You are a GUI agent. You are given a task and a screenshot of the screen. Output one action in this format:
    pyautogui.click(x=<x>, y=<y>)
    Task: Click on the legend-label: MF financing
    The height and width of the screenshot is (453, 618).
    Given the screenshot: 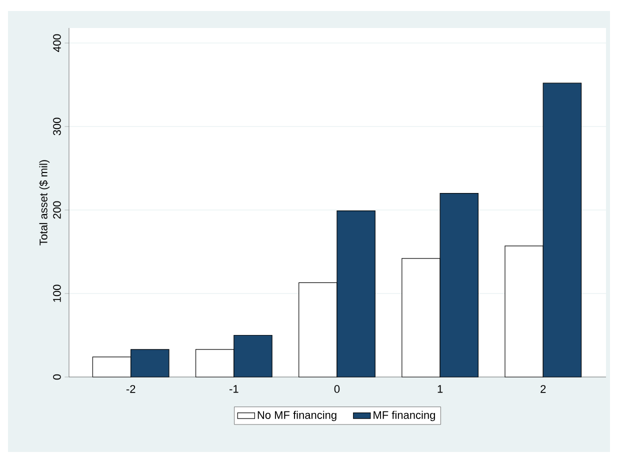 What is the action you would take?
    pyautogui.click(x=404, y=416)
    